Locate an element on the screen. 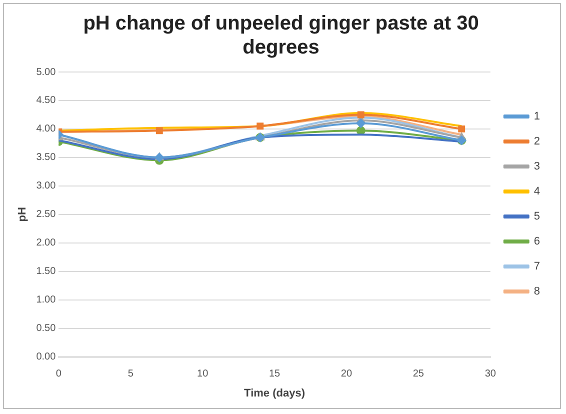  x-tick-label: 5 is located at coordinates (131, 374).